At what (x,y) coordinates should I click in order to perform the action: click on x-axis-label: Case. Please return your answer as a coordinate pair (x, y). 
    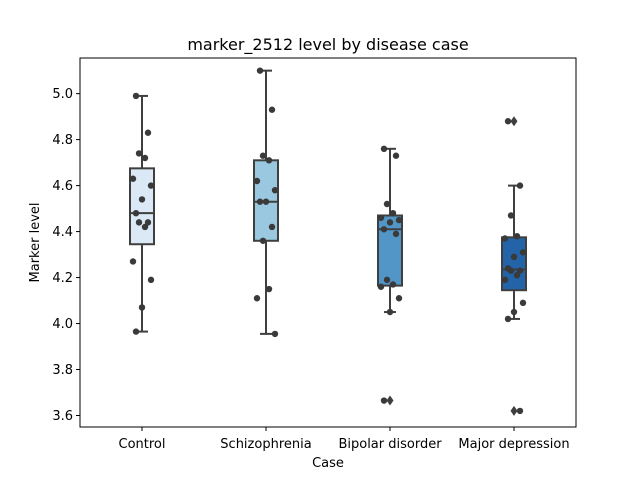
    Looking at the image, I should click on (328, 463).